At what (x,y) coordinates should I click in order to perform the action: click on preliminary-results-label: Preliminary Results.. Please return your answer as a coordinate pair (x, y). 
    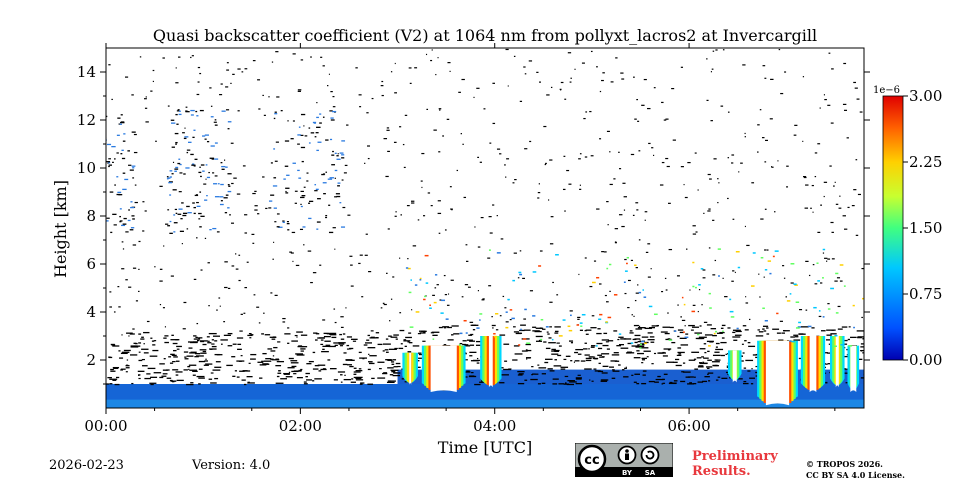
    Looking at the image, I should click on (735, 464).